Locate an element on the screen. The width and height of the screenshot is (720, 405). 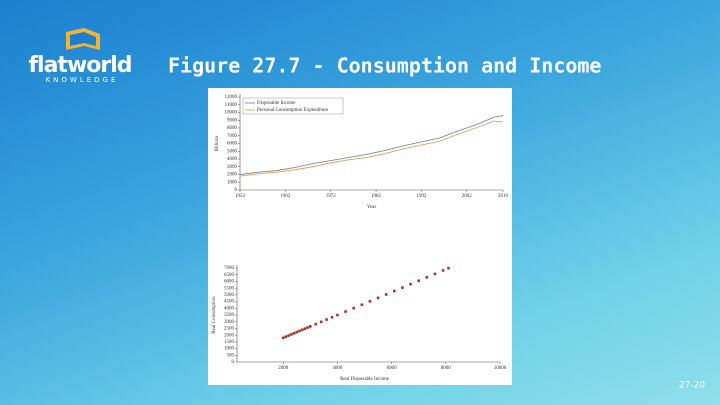
x-tick-label: 2010 is located at coordinates (503, 196).